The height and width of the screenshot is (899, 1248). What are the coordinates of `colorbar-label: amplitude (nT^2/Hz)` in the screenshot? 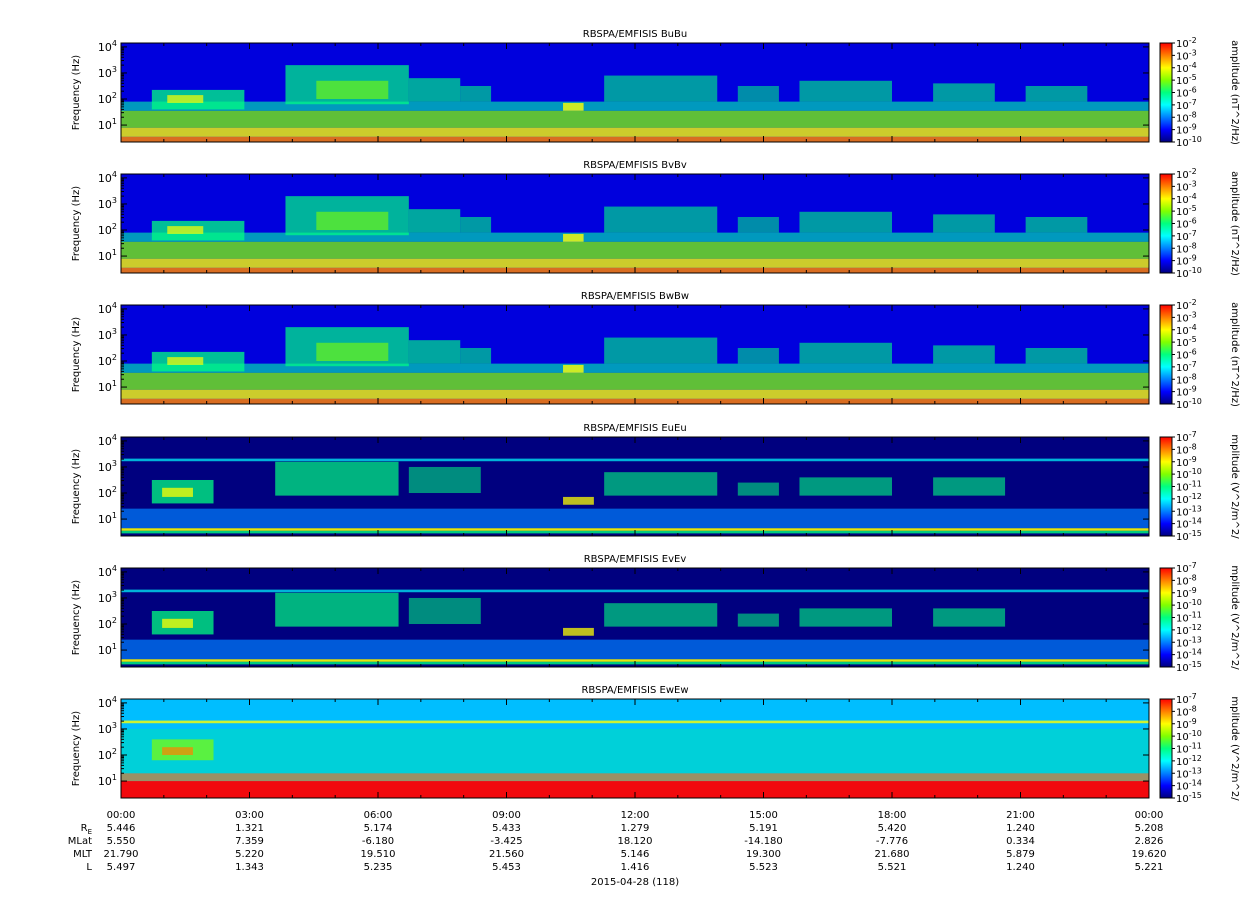 It's located at (1234, 354).